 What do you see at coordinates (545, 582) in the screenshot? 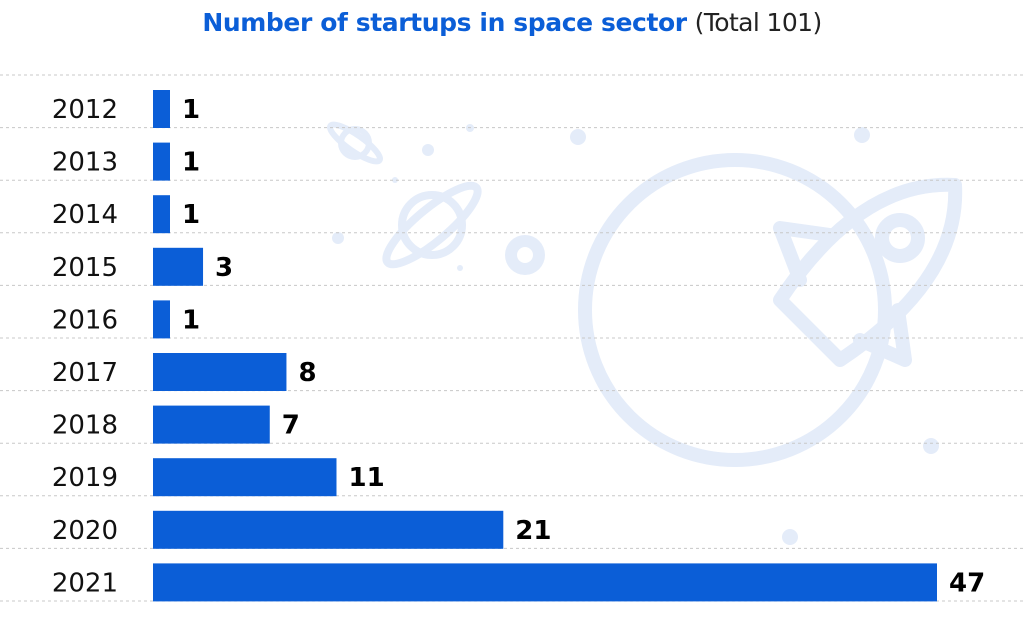
I see `bar-2021` at bounding box center [545, 582].